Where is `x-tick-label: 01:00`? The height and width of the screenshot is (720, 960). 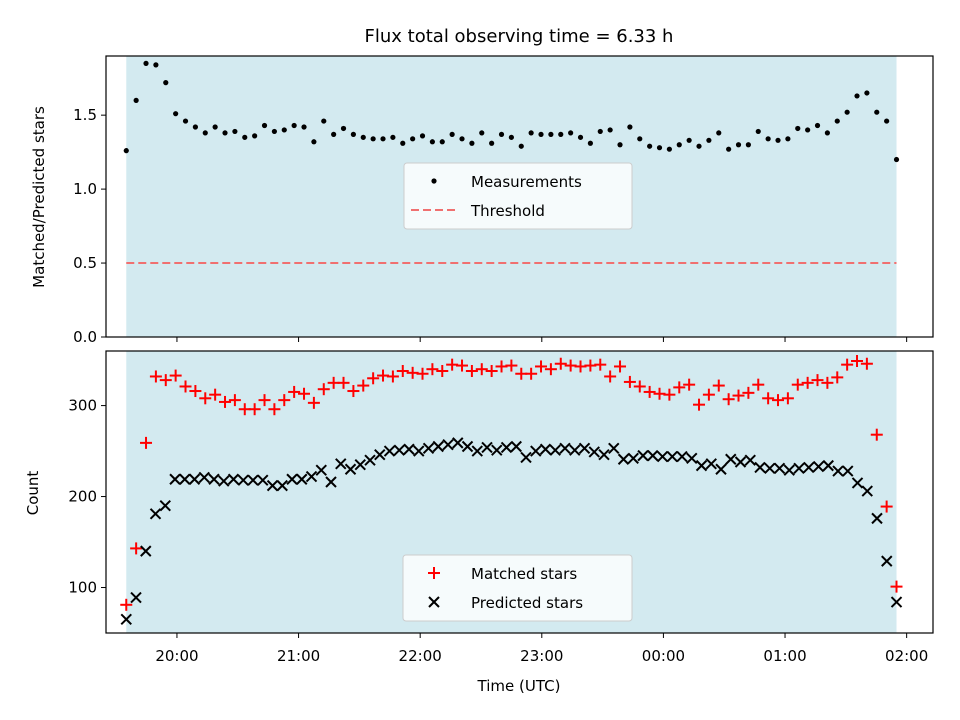 x-tick-label: 01:00 is located at coordinates (784, 656).